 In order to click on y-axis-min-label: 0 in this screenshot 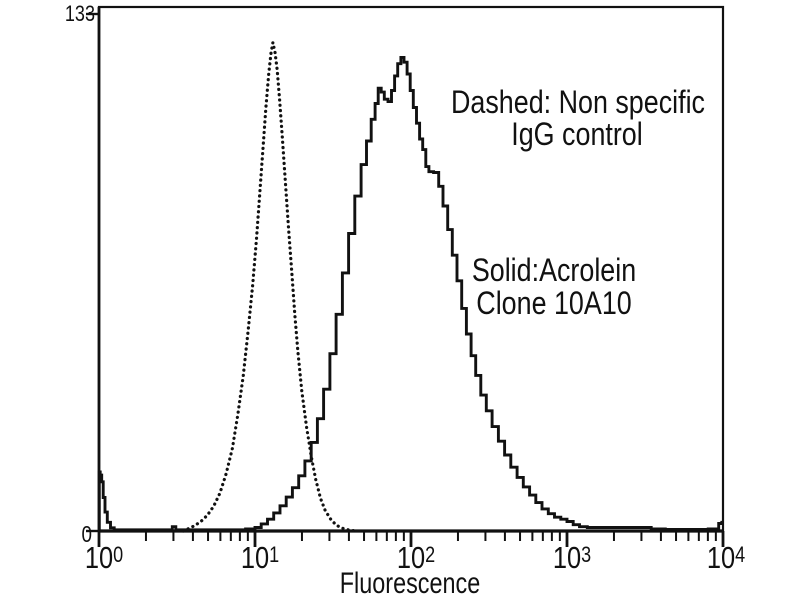, I will do `click(86, 534)`.